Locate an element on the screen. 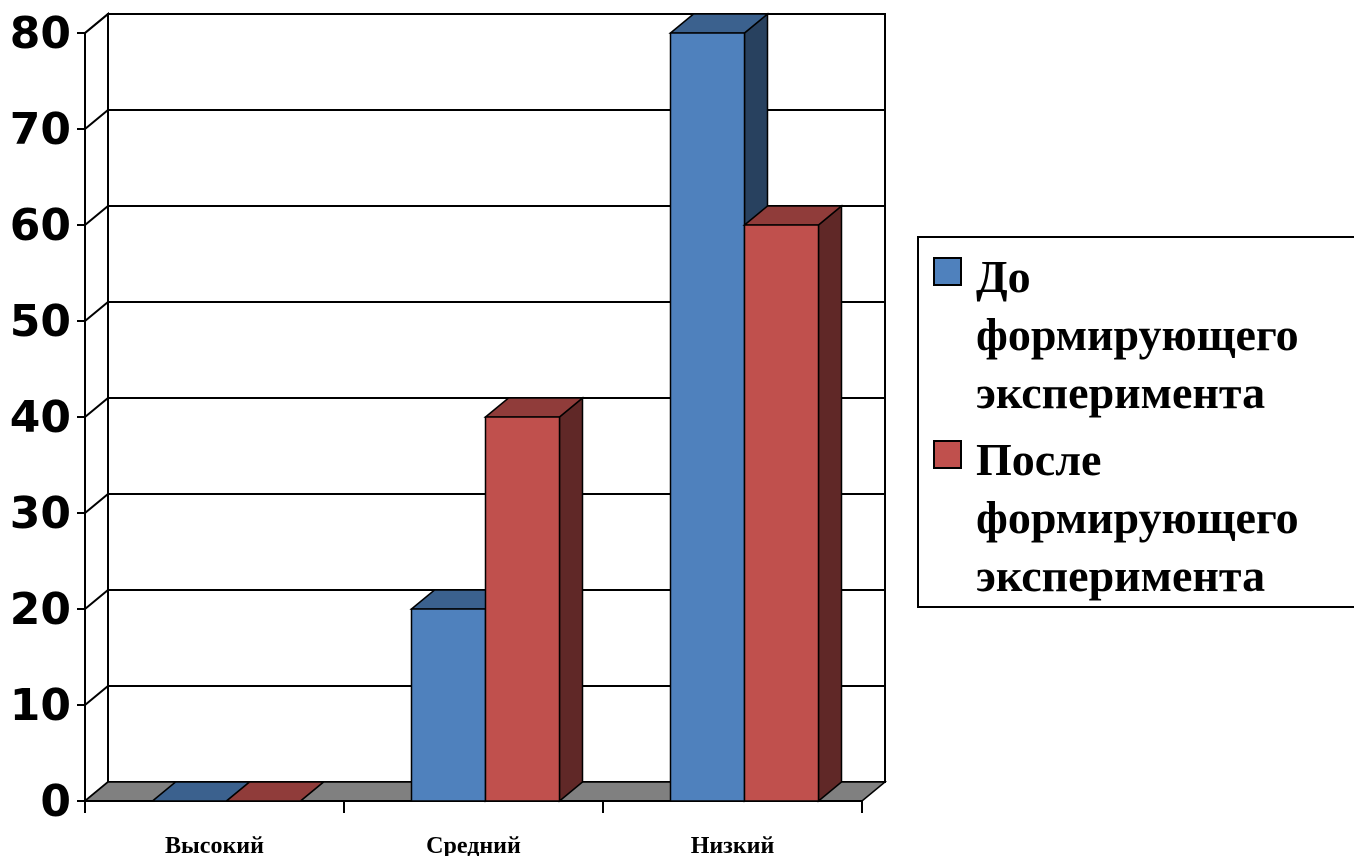 The image size is (1354, 856). y-tick-labels: 0 10 20 30 40 50 60 70 80 is located at coordinates (40, 417).